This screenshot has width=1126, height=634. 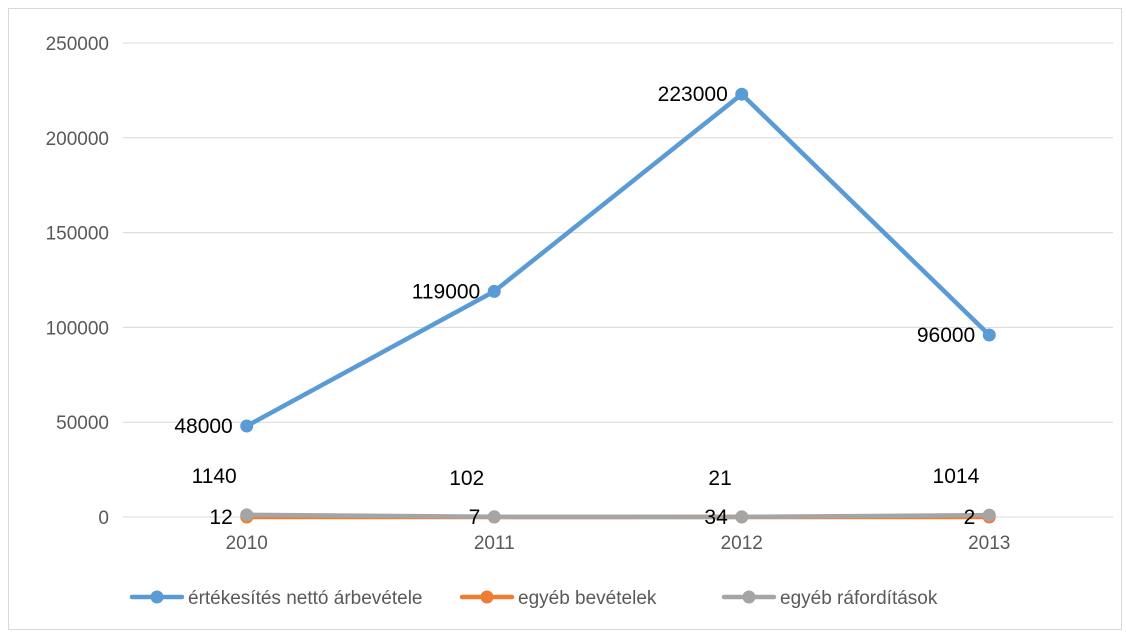 I want to click on data-label: 12, so click(x=220, y=517).